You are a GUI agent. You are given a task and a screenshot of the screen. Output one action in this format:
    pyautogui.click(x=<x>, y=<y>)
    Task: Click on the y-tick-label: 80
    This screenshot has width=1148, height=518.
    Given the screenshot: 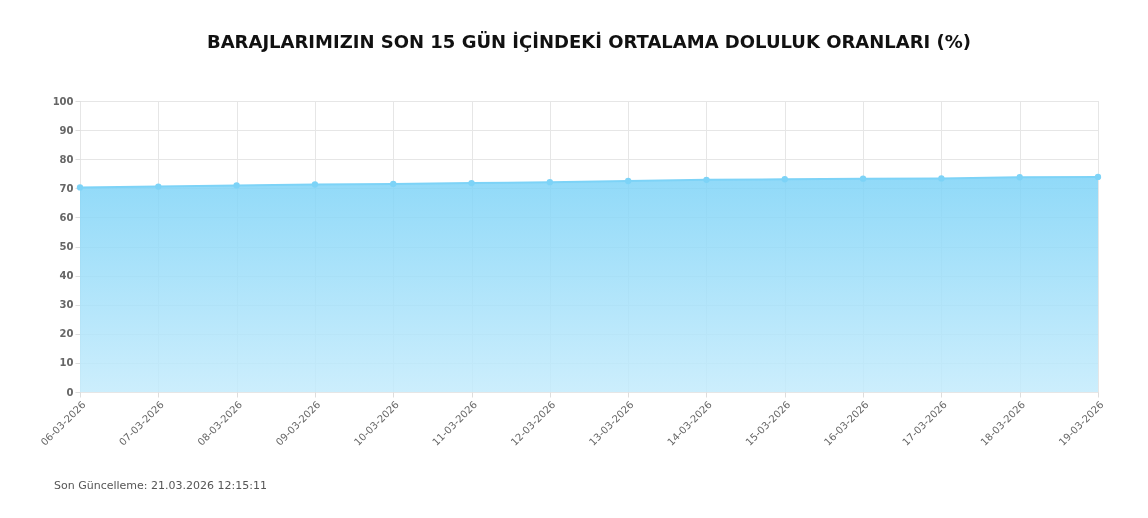 What is the action you would take?
    pyautogui.click(x=66, y=159)
    